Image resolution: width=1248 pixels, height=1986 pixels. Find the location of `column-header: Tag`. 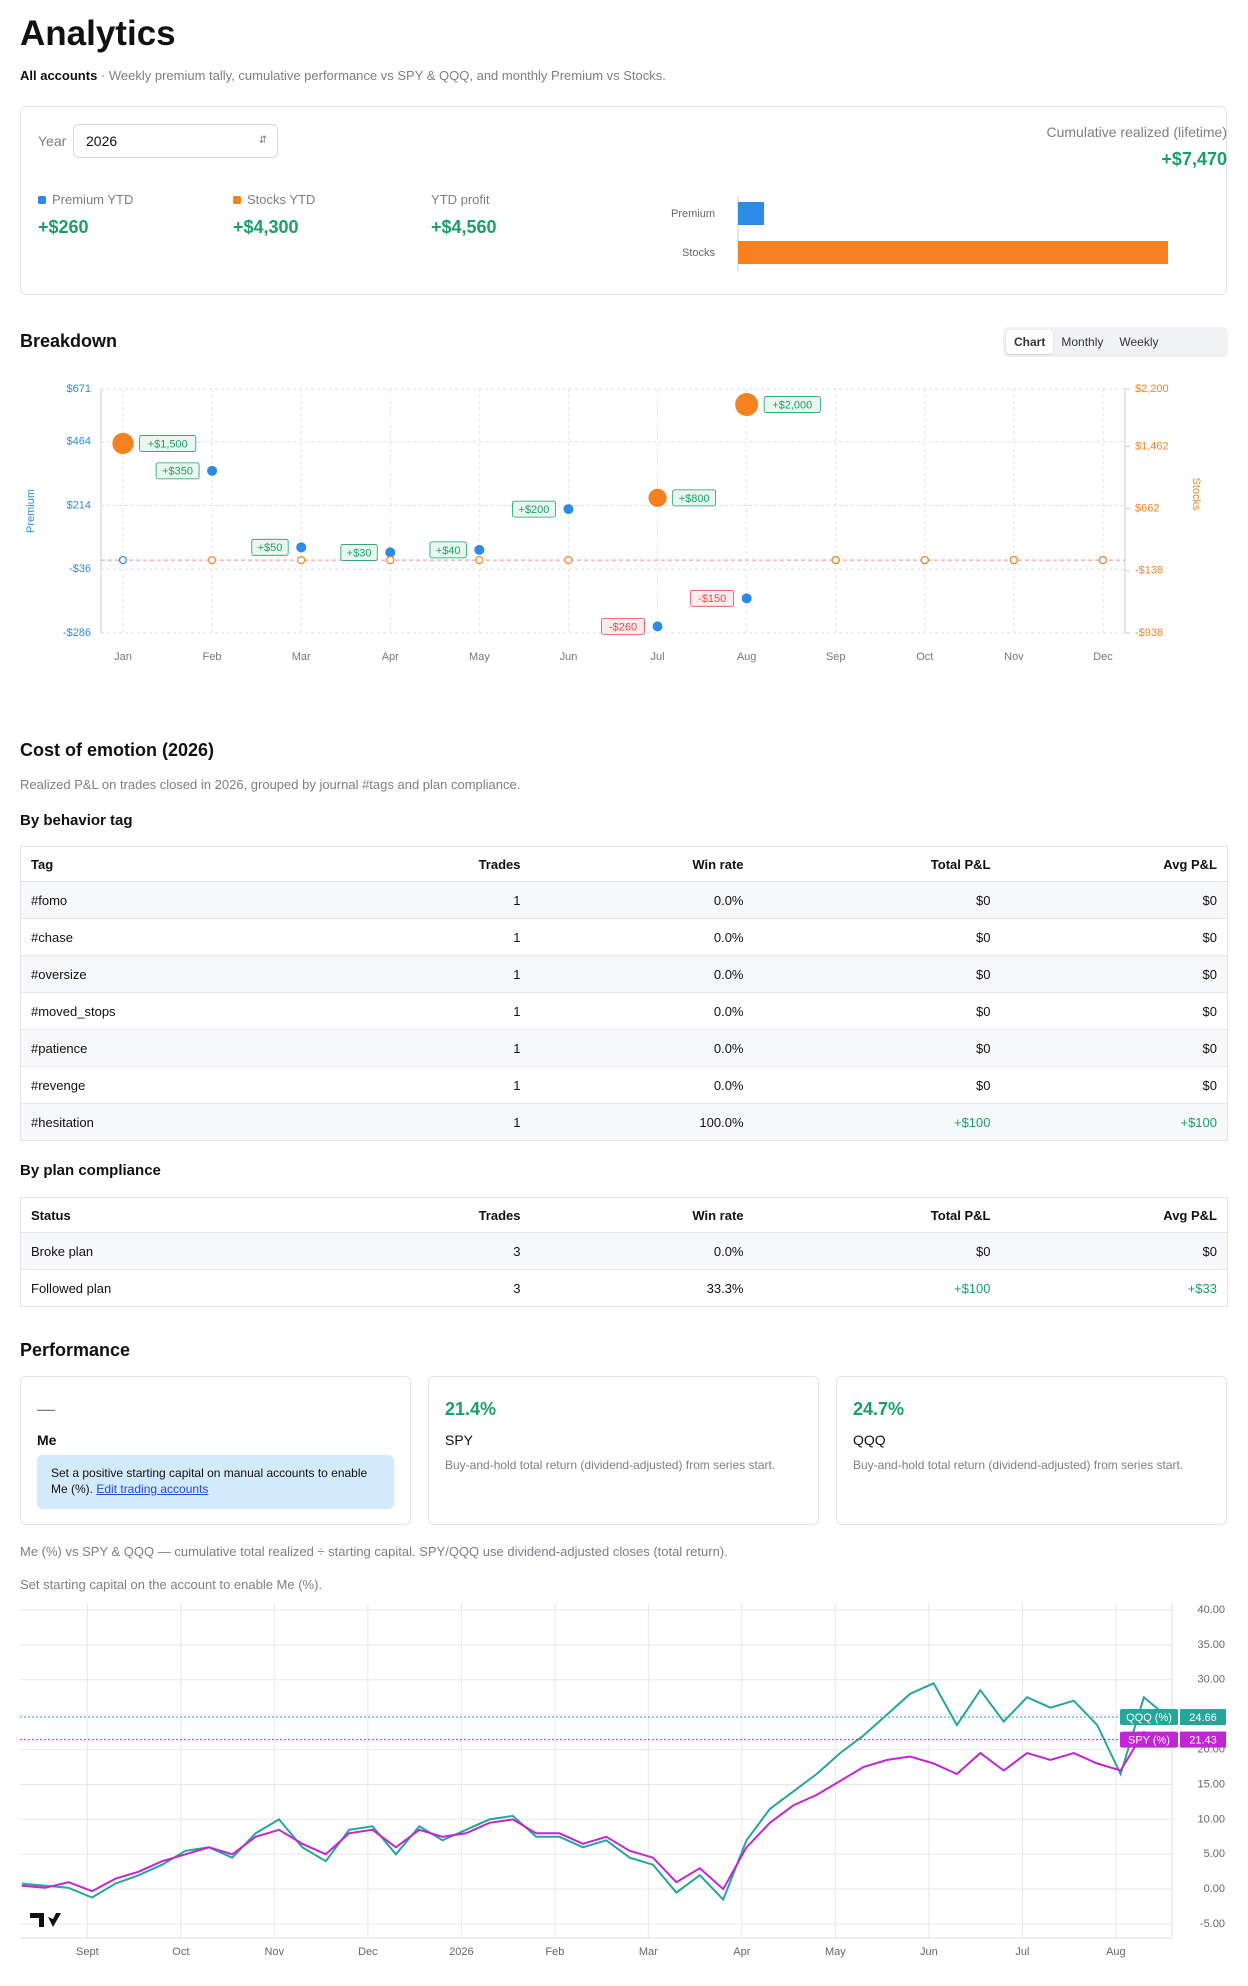

column-header: Tag is located at coordinates (160, 864).